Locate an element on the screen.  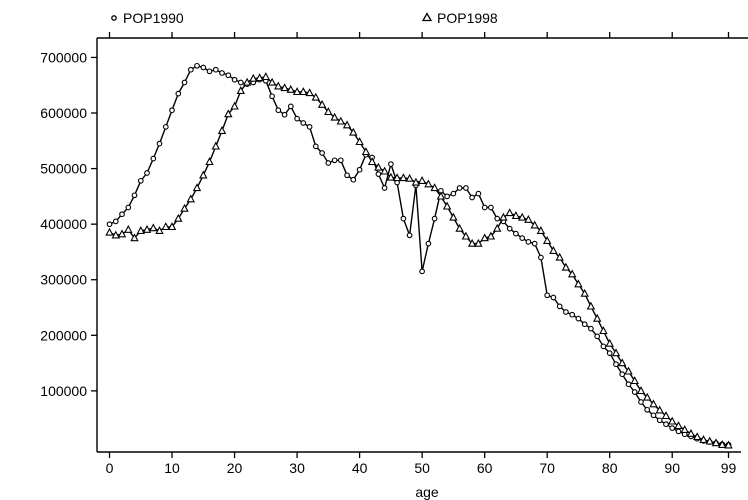
legend-marker-pop1990 is located at coordinates (114, 18).